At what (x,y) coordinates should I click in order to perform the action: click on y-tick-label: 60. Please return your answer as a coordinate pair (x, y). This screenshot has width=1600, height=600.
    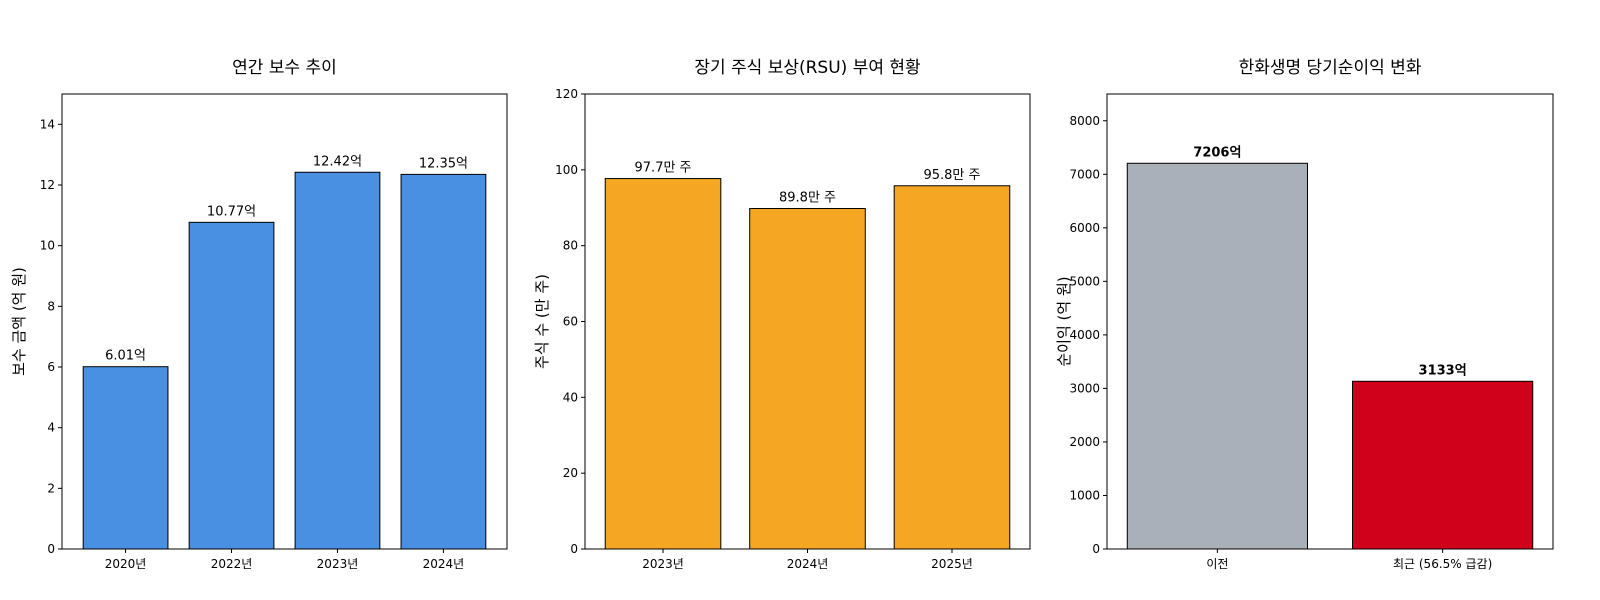
    Looking at the image, I should click on (570, 322).